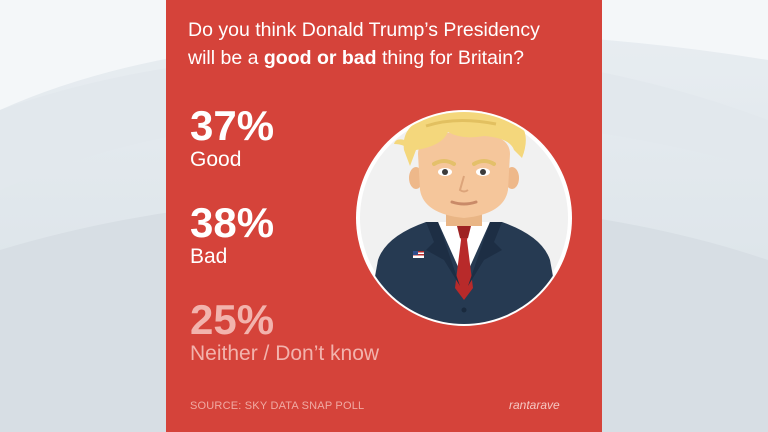  Describe the element at coordinates (284, 332) in the screenshot. I see `stat-neither: 25% Neither / Don’t know` at that location.